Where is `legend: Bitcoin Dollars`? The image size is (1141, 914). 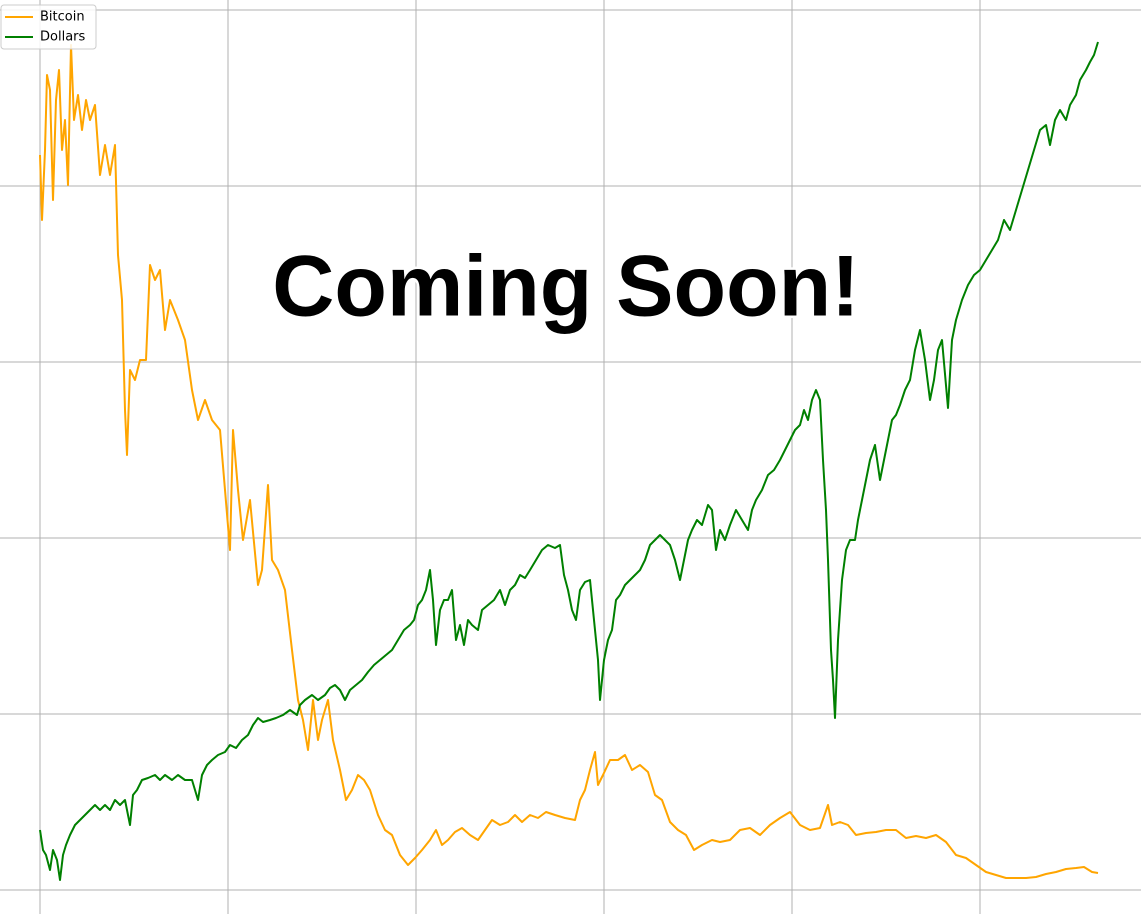
legend: Bitcoin Dollars is located at coordinates (48, 27).